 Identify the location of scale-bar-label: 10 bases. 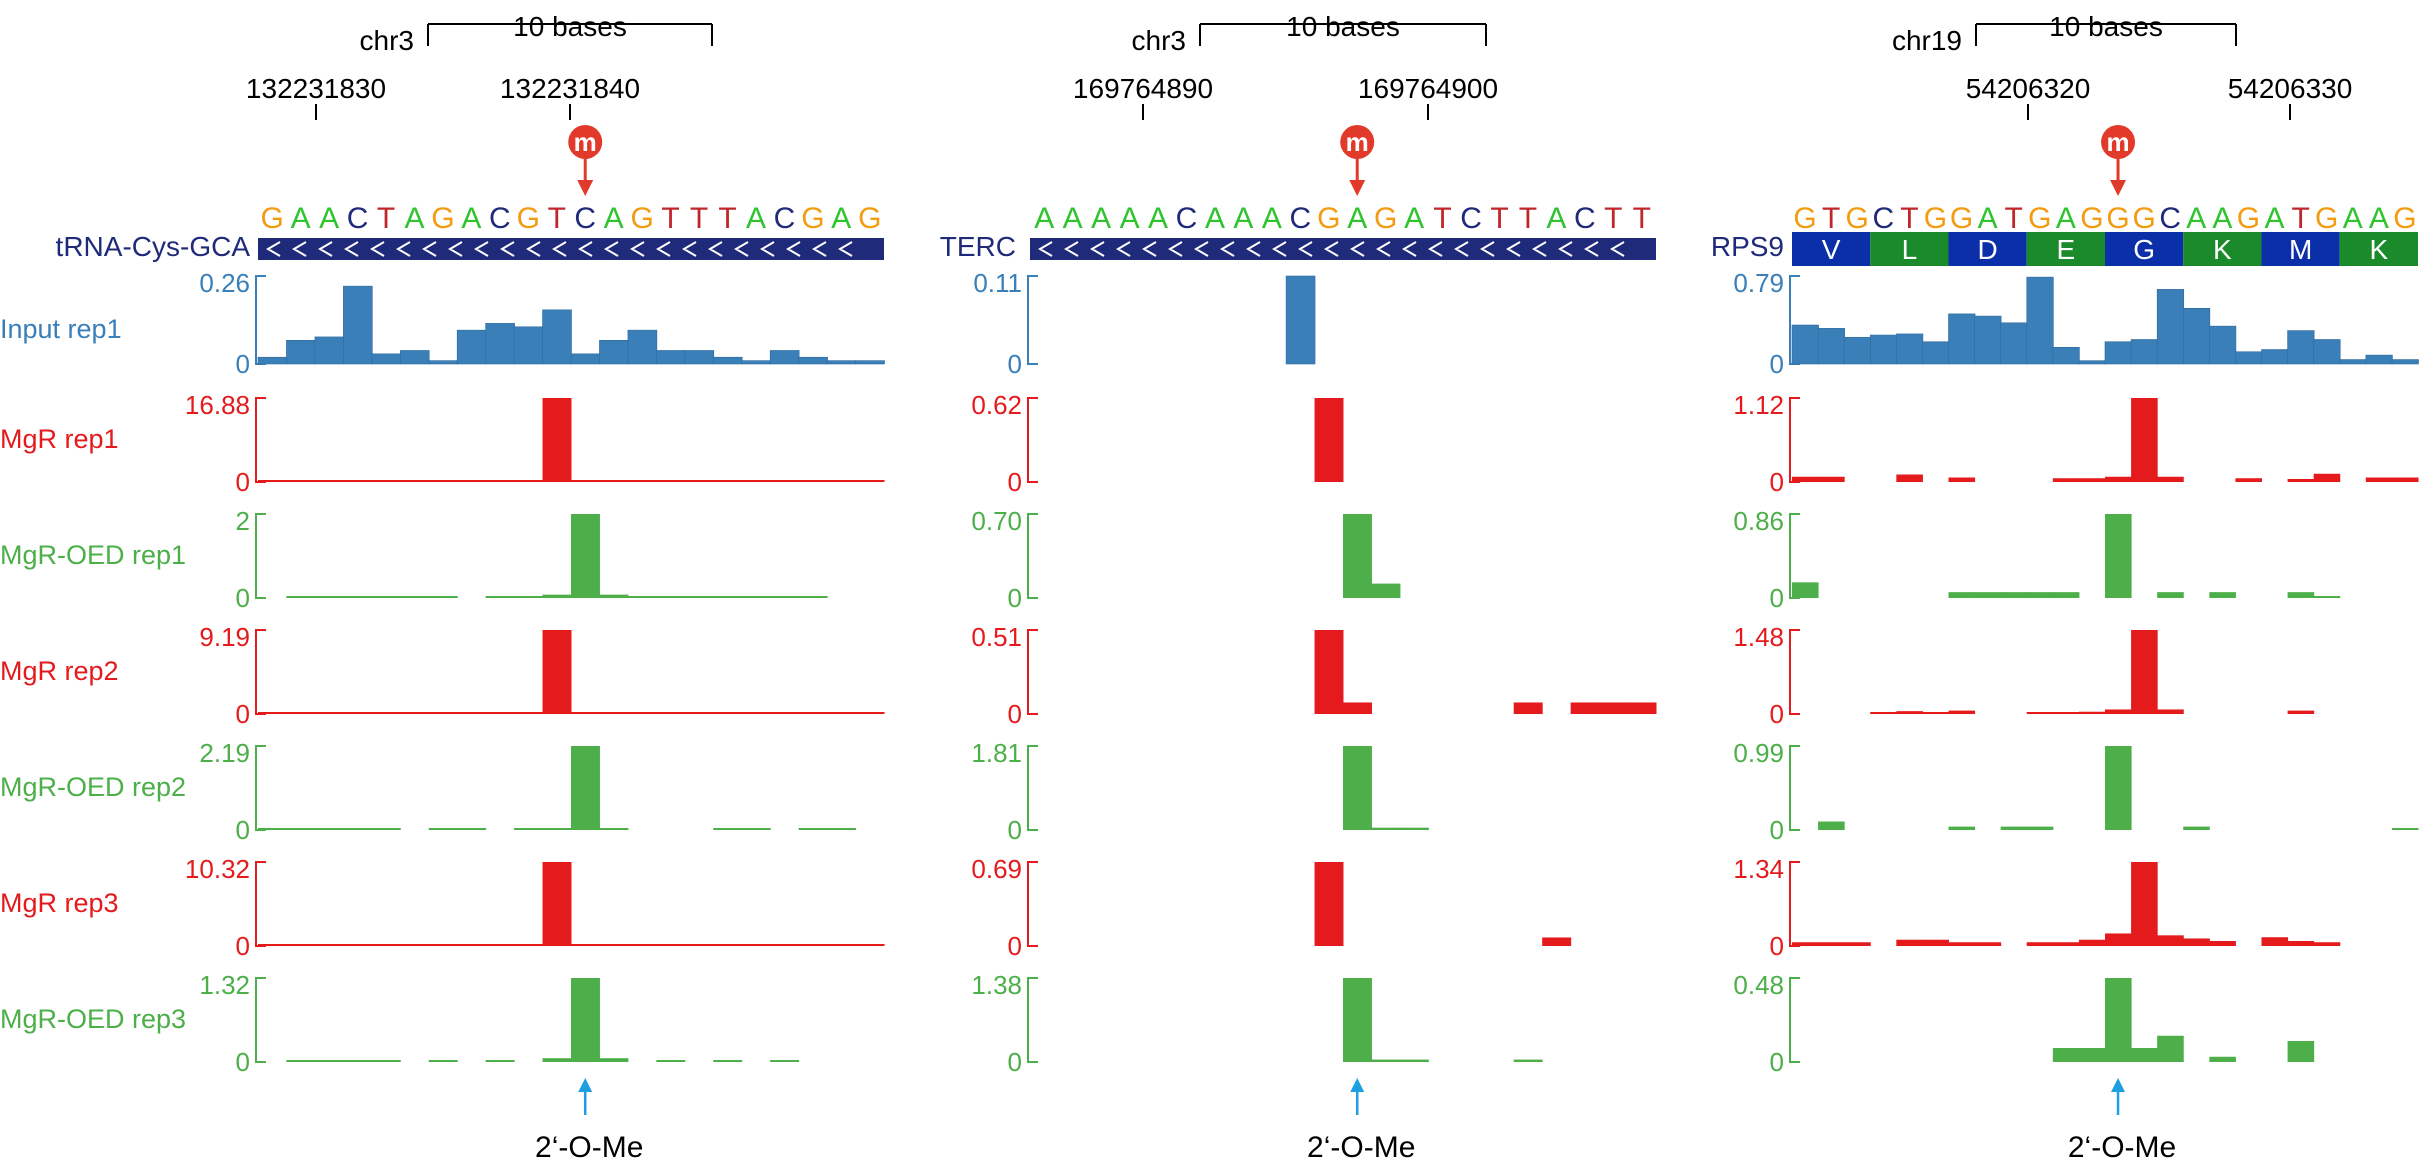
(1343, 26).